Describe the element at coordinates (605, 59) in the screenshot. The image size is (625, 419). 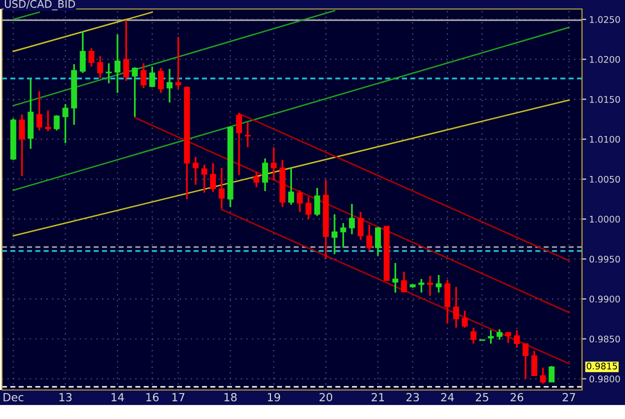
I see `y-tick-label: 1.0200` at that location.